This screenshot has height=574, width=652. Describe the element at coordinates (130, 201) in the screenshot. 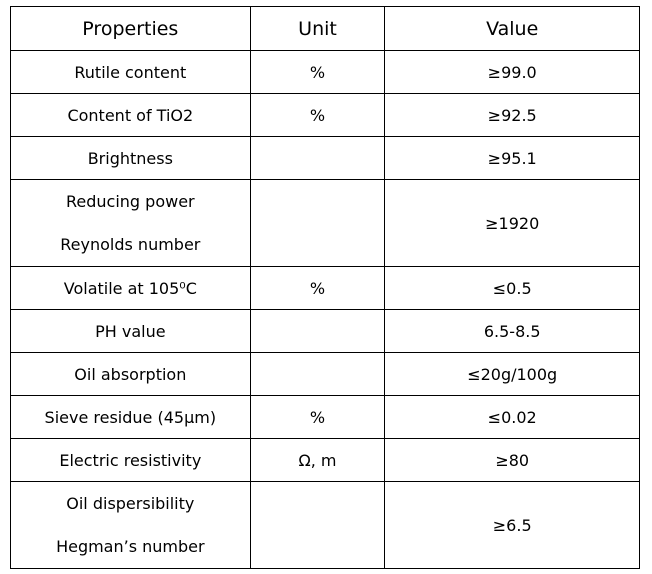

I see `property-line: Reducing power` at that location.